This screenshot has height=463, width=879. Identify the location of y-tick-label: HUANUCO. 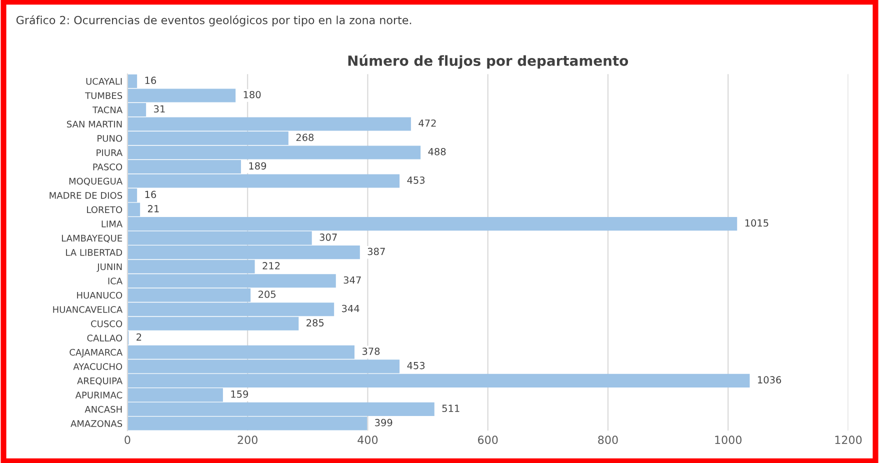
(99, 295).